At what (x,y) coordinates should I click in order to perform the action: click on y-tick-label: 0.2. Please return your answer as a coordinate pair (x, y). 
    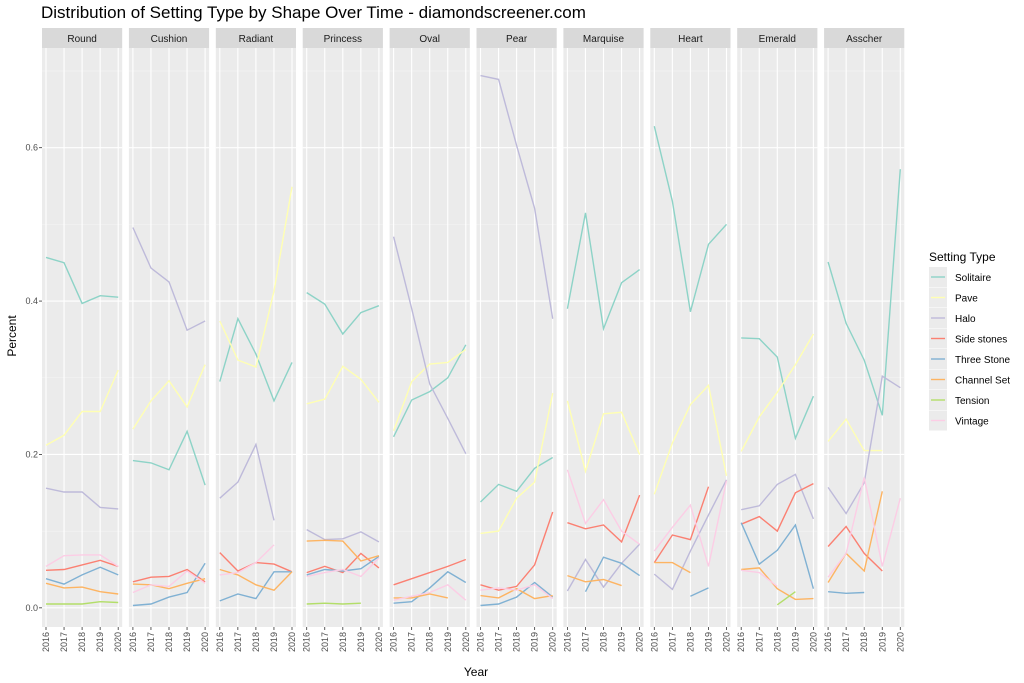
    Looking at the image, I should click on (31, 454).